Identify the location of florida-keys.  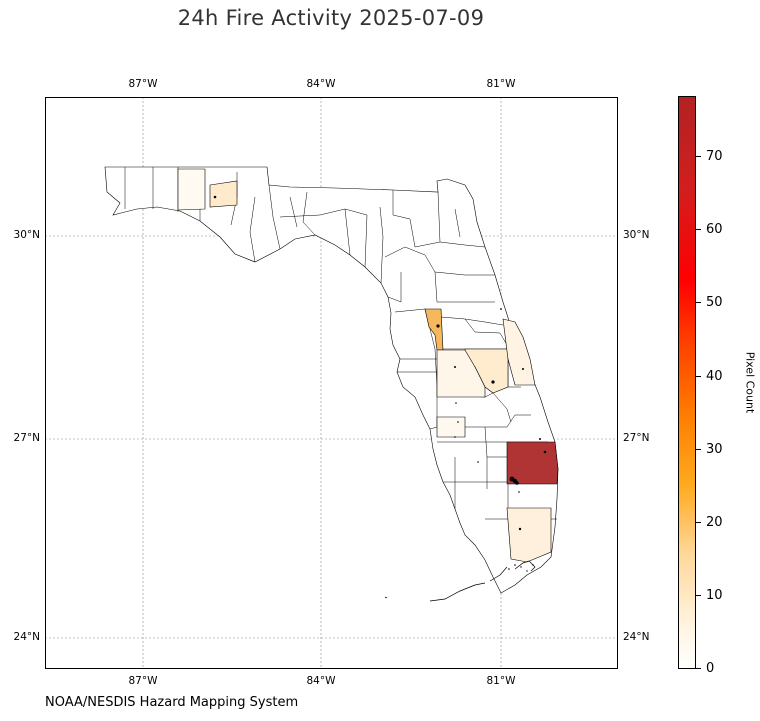
(460, 581).